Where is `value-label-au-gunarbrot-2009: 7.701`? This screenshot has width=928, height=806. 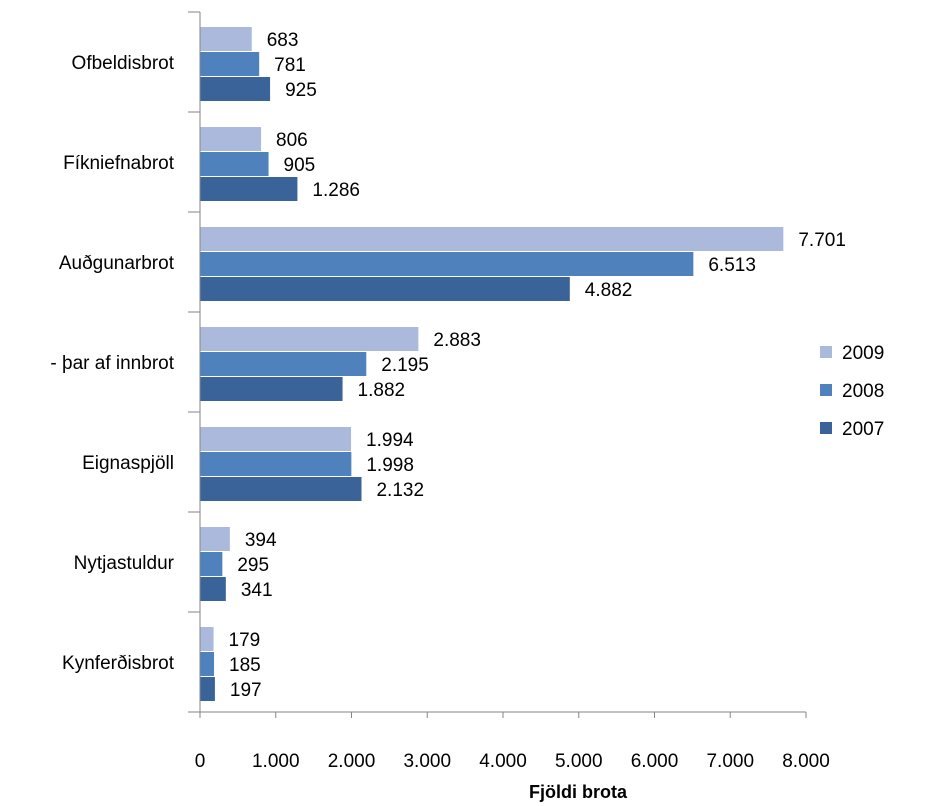 value-label-au-gunarbrot-2009: 7.701 is located at coordinates (822, 240).